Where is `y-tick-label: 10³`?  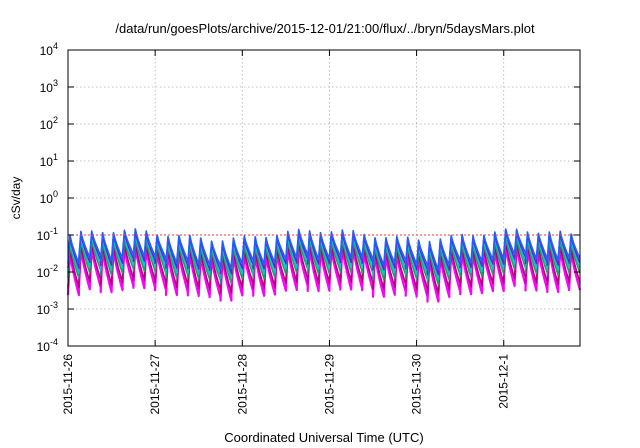
y-tick-label: 10³ is located at coordinates (49, 86).